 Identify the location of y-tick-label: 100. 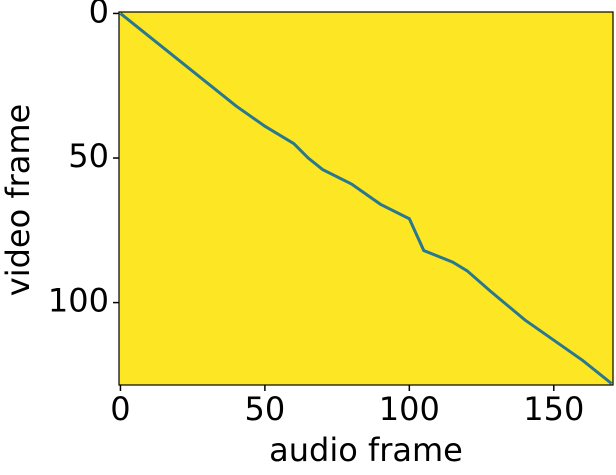
(78, 301).